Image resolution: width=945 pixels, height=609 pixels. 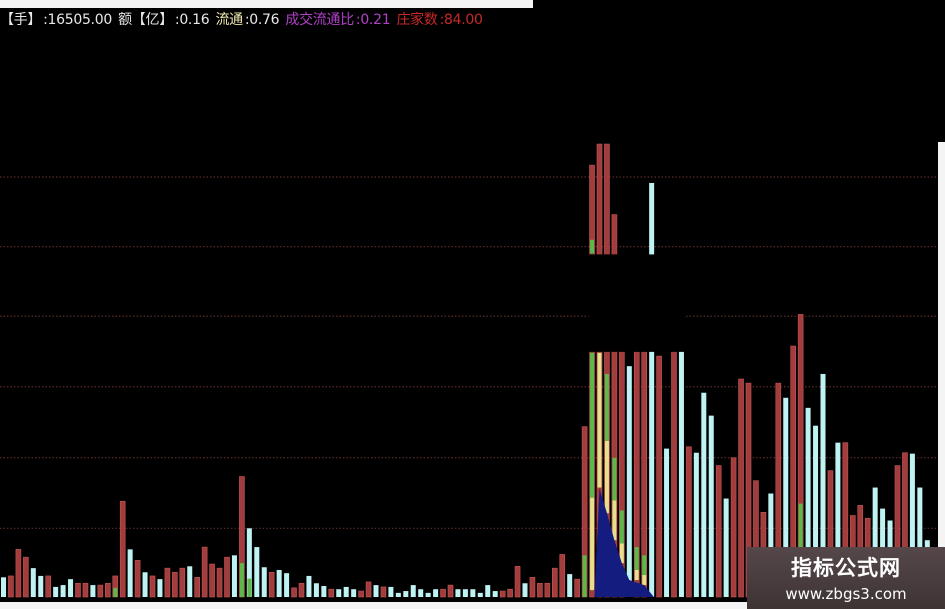 I want to click on watermark: 指标公式网 www.zbgs3.com, so click(x=846, y=578).